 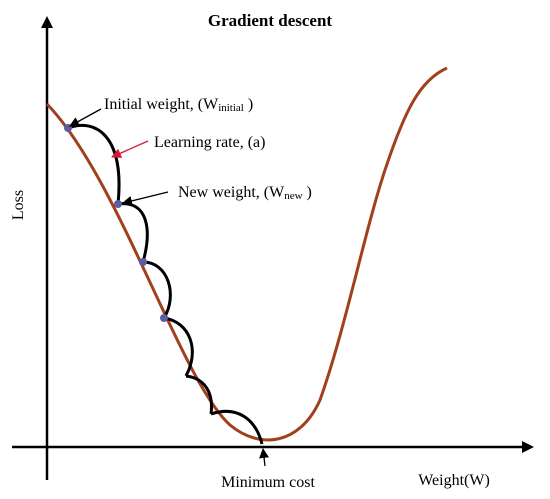 What do you see at coordinates (264, 457) in the screenshot?
I see `minimum-cost-pointer` at bounding box center [264, 457].